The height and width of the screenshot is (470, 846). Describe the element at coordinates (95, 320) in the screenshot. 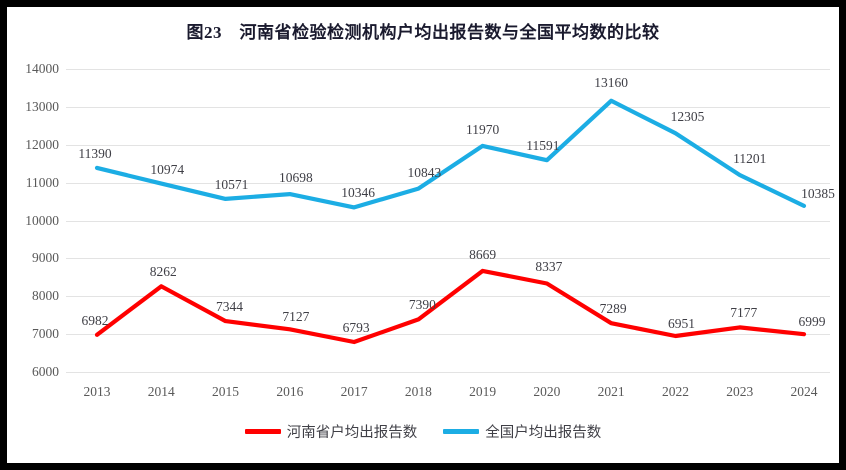

I see `data-label-henan: 6982` at that location.